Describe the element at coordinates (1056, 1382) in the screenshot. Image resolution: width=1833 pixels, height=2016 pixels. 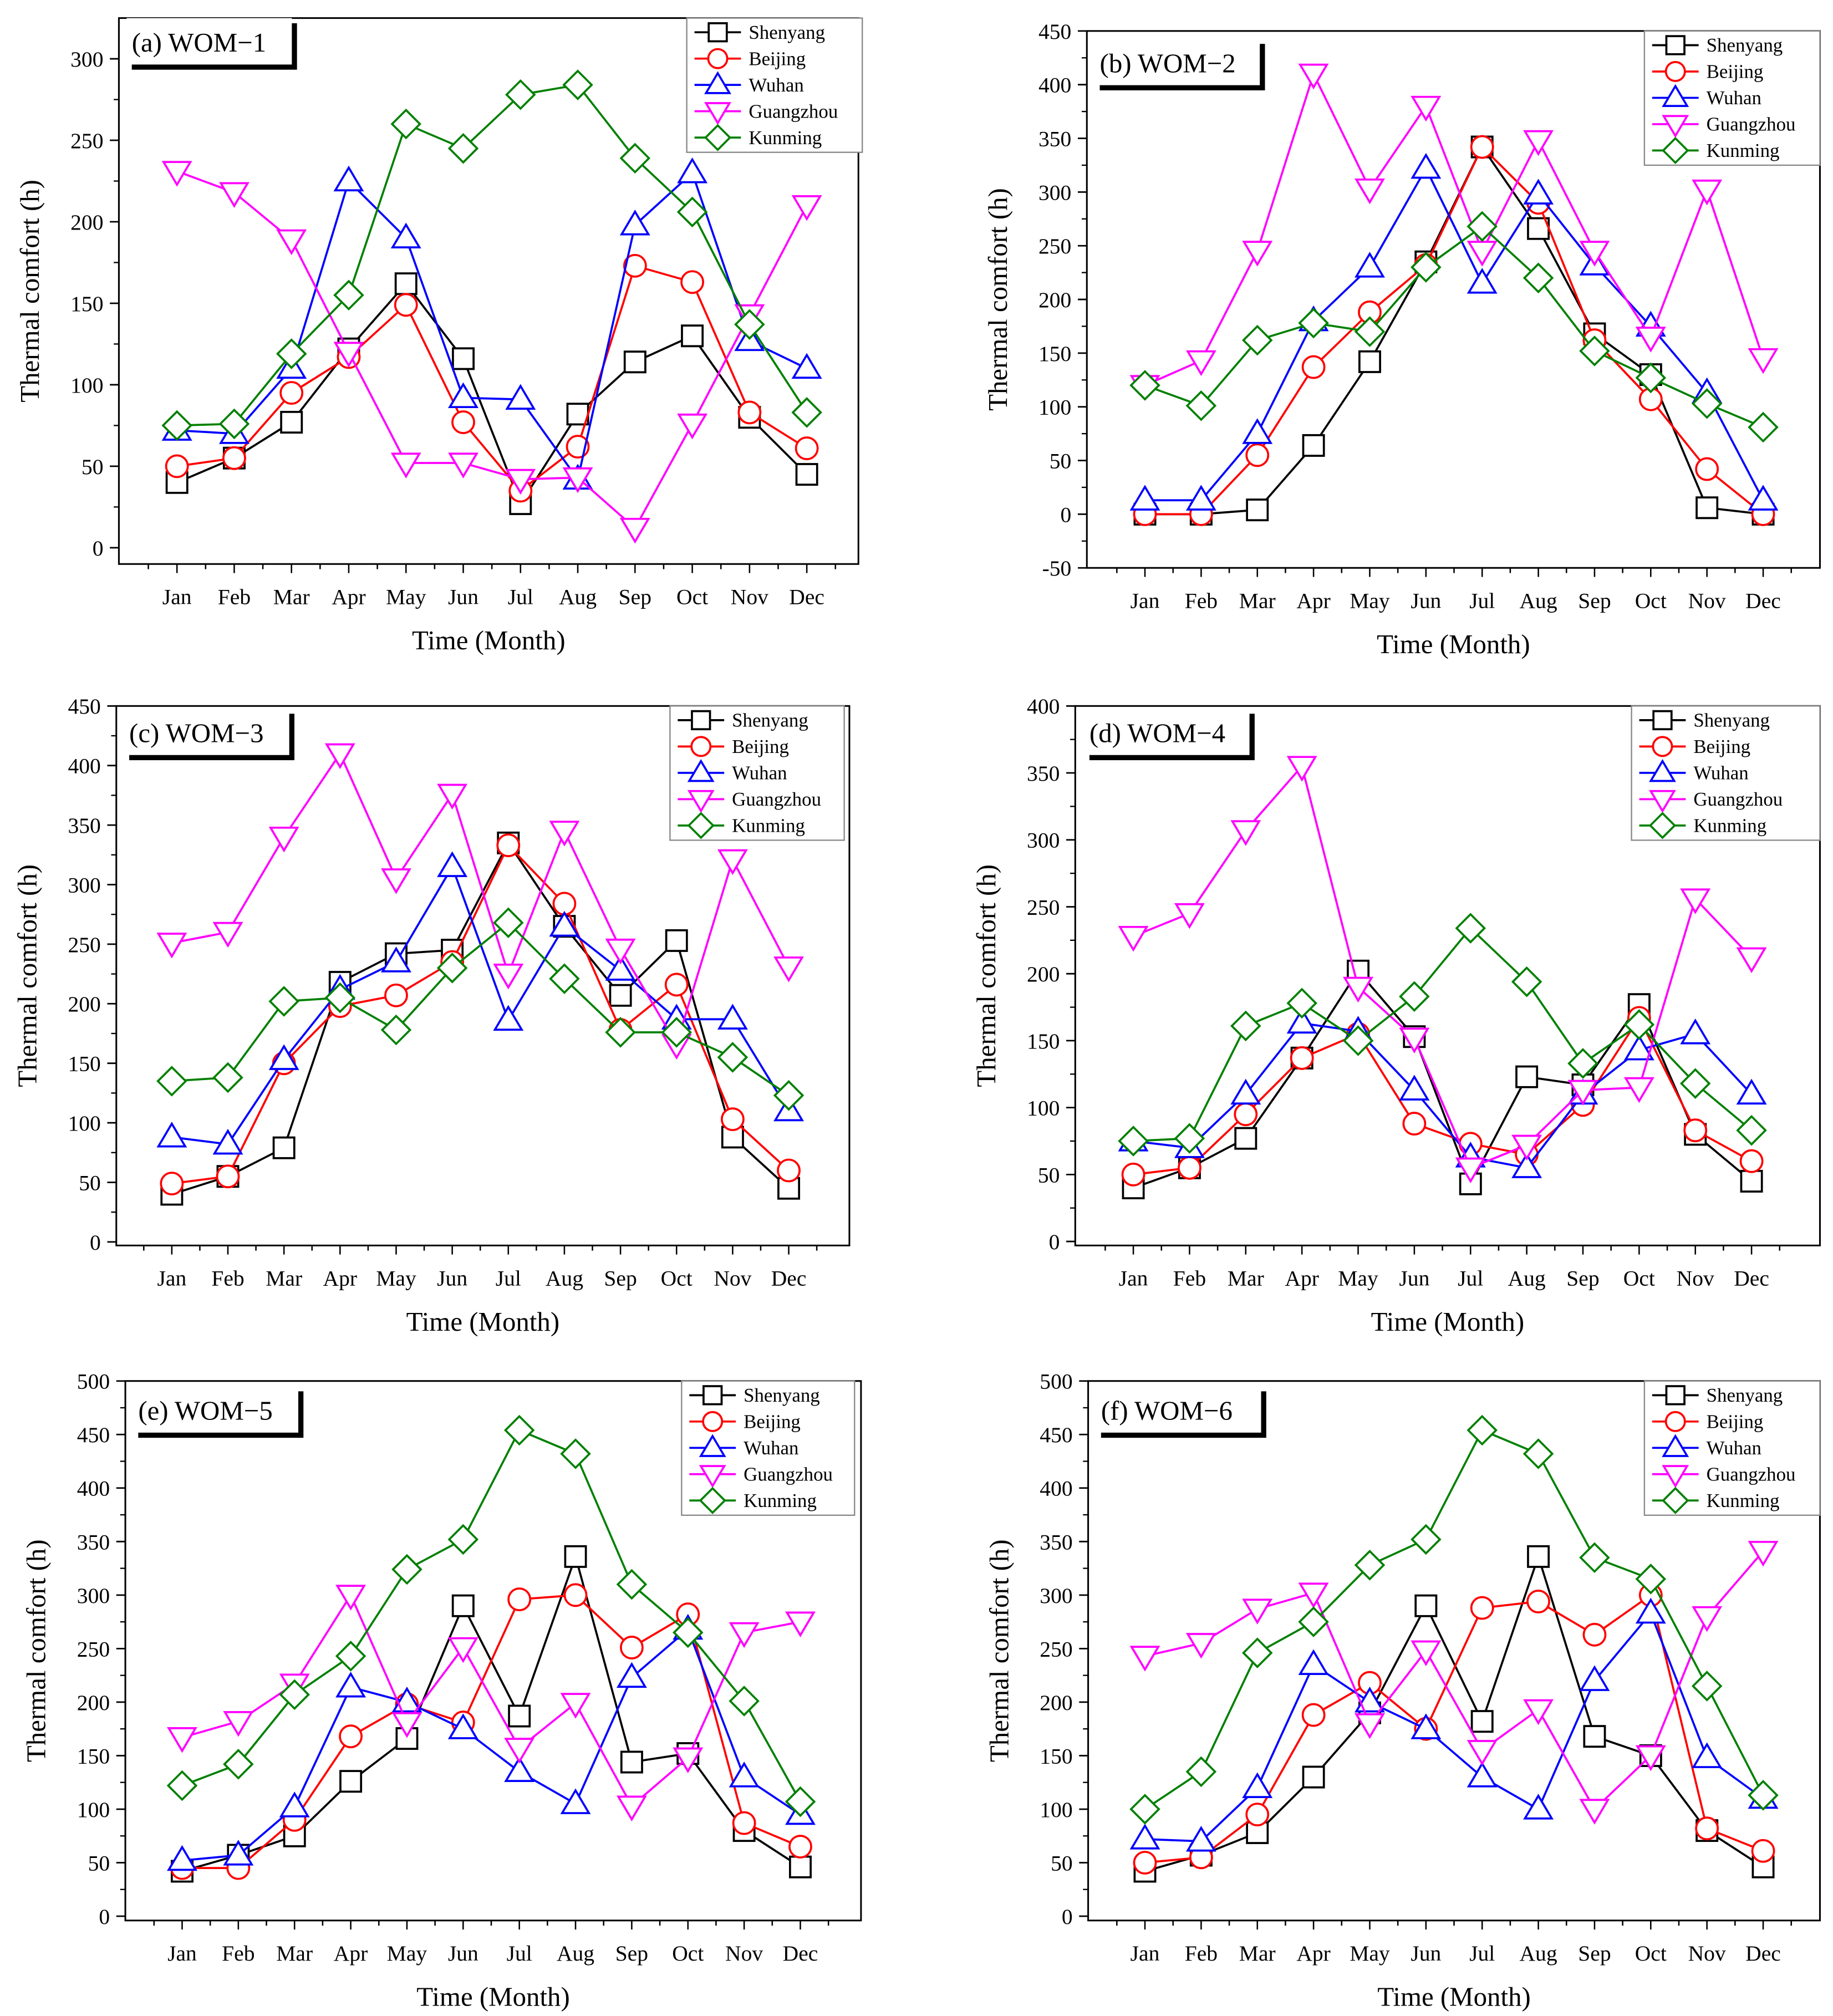
I see `y-tick-label: 500` at that location.